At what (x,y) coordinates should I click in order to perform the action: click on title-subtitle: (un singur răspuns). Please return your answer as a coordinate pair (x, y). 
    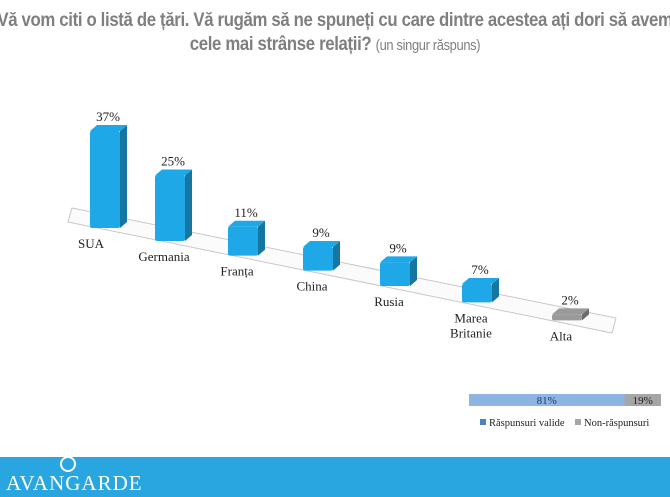
    Looking at the image, I should click on (428, 45).